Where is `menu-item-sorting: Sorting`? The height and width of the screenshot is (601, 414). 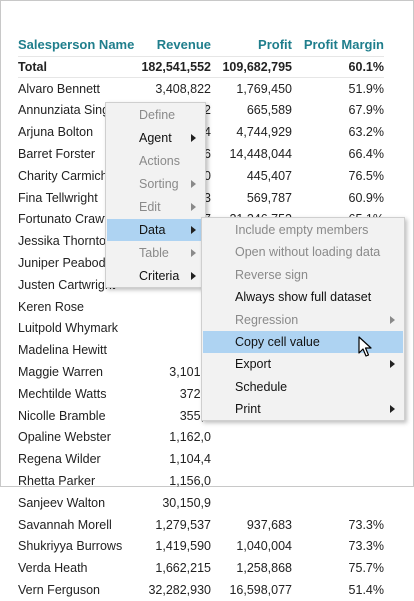 menu-item-sorting: Sorting is located at coordinates (155, 184).